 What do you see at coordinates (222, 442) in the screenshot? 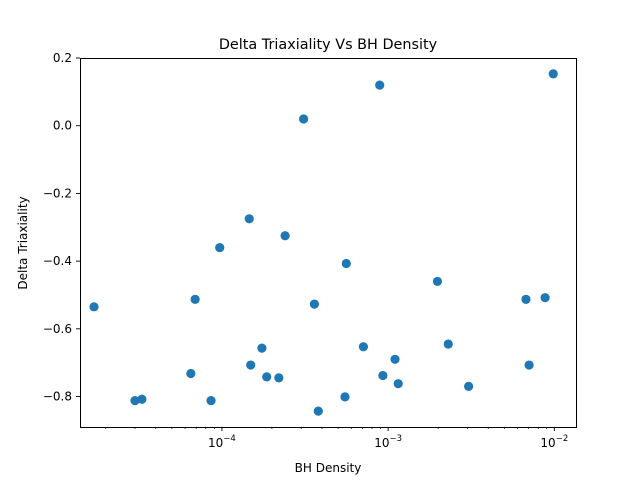
I see `x-tick-label: 10⁻⁴` at bounding box center [222, 442].